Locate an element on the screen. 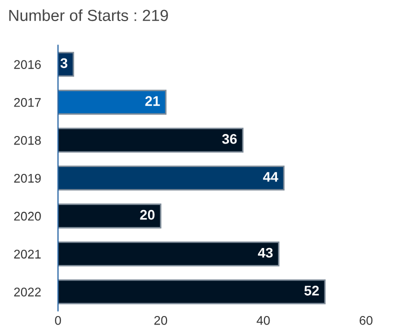 The height and width of the screenshot is (336, 400). x-tick-label: 20 is located at coordinates (161, 320).